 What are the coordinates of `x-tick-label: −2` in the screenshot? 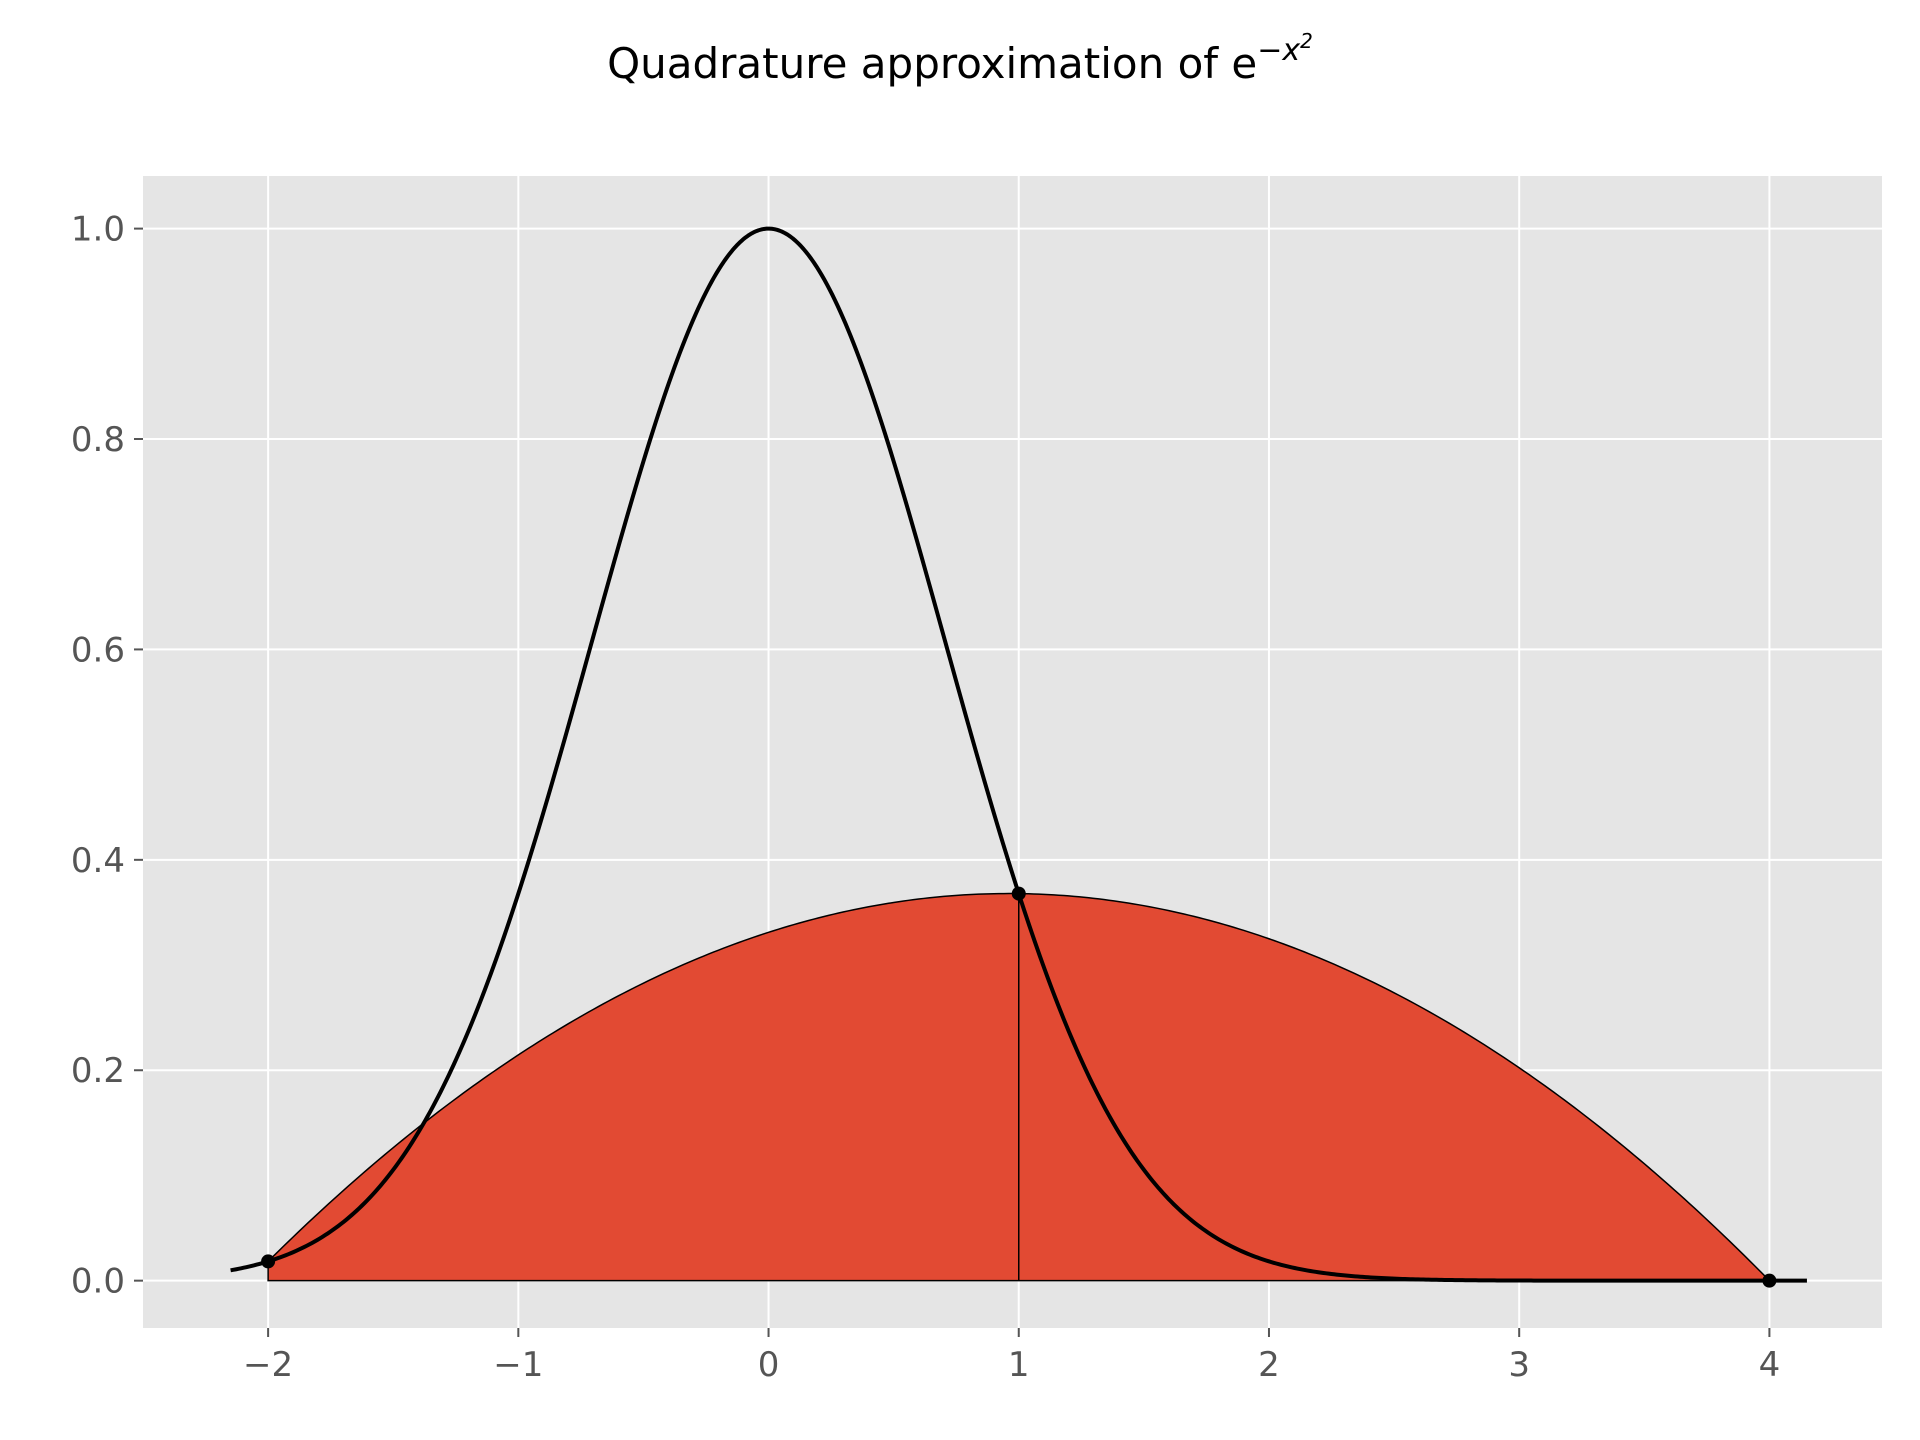 It's located at (268, 1365).